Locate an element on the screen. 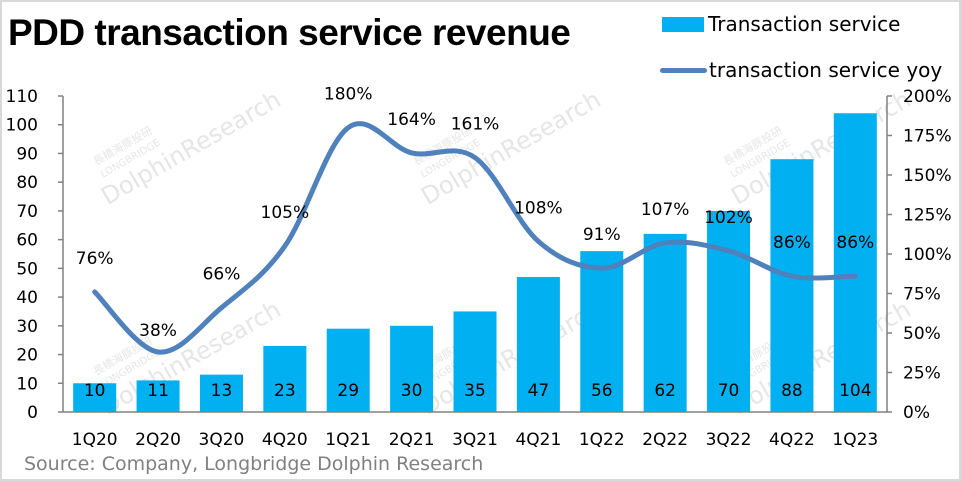  y-right-tick-label: 200% is located at coordinates (927, 97).